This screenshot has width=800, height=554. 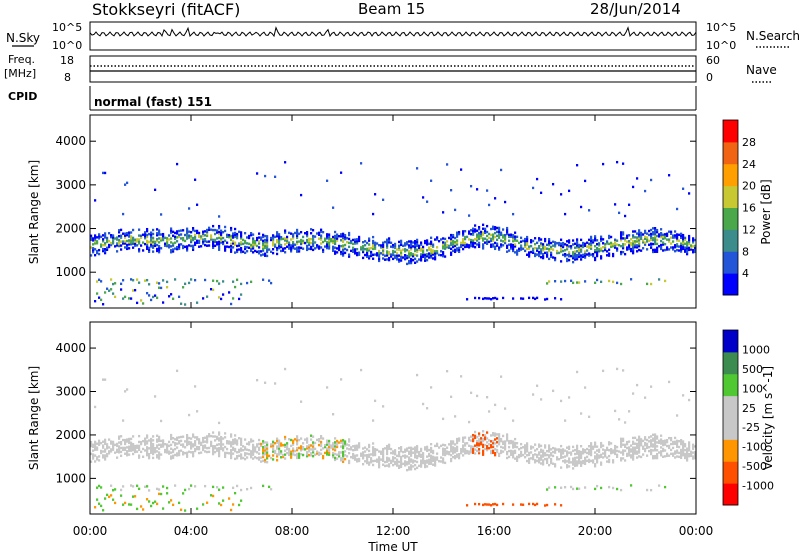 What do you see at coordinates (153, 102) in the screenshot?
I see `cpid-mode: normal (fast) 151` at bounding box center [153, 102].